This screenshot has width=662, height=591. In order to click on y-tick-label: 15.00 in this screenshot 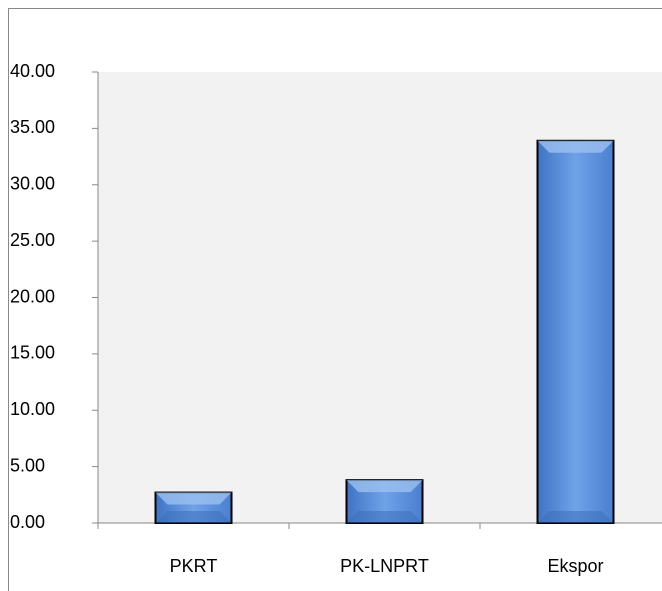, I will do `click(32, 353)`.